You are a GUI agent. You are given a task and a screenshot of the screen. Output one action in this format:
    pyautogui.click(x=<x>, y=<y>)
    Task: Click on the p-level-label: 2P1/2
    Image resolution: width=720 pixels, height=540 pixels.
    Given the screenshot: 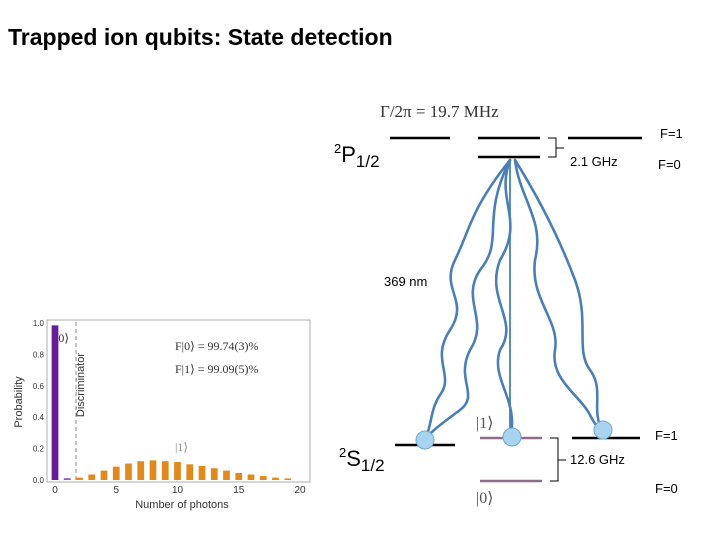 What is the action you would take?
    pyautogui.click(x=357, y=156)
    